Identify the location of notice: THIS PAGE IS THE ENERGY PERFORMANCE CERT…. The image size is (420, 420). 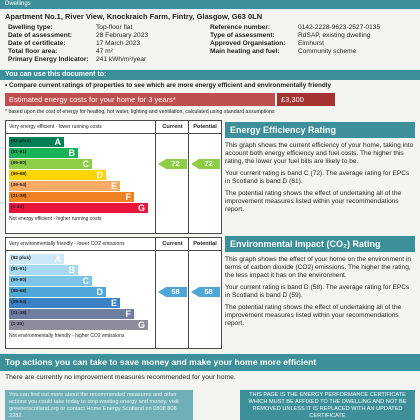
(327, 405).